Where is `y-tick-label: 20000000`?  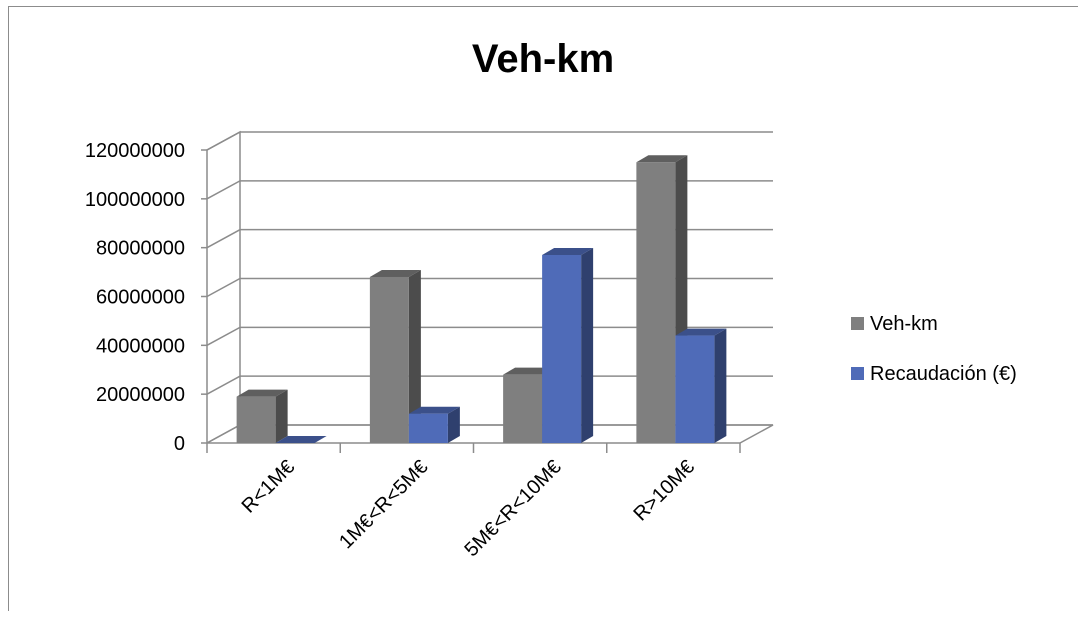
y-tick-label: 20000000 is located at coordinates (140, 395).